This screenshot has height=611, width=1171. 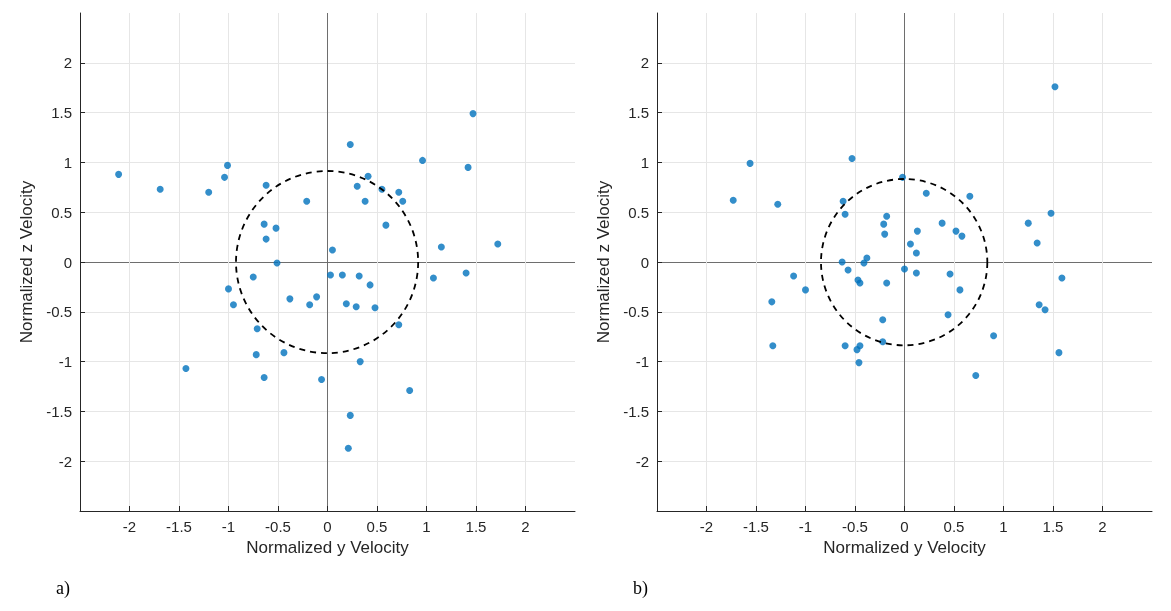 I want to click on text: a), so click(x=63, y=588).